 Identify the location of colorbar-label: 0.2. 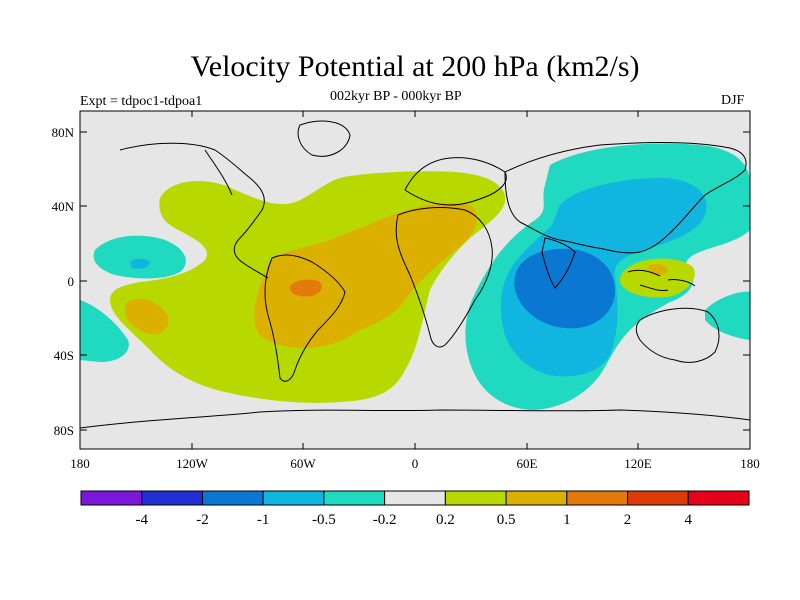
(445, 520).